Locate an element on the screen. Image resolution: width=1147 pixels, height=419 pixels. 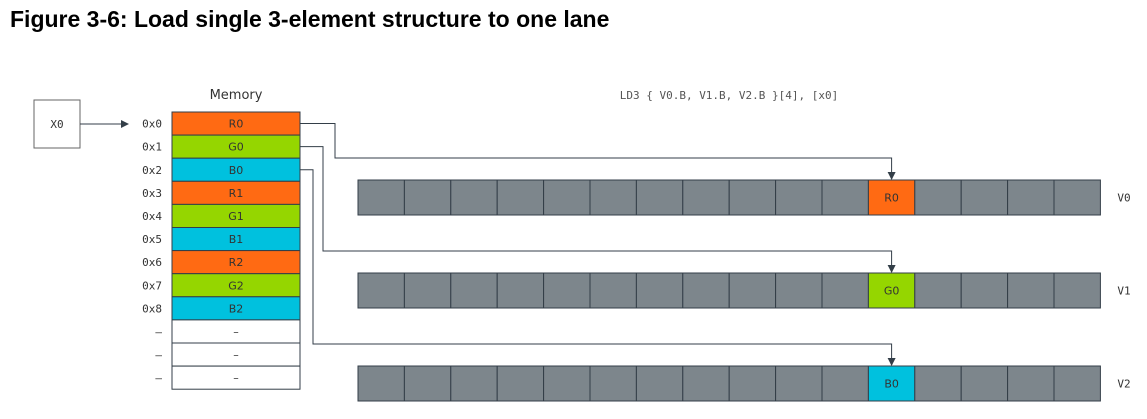
vector-register-v1: G0 V1 is located at coordinates (744, 290).